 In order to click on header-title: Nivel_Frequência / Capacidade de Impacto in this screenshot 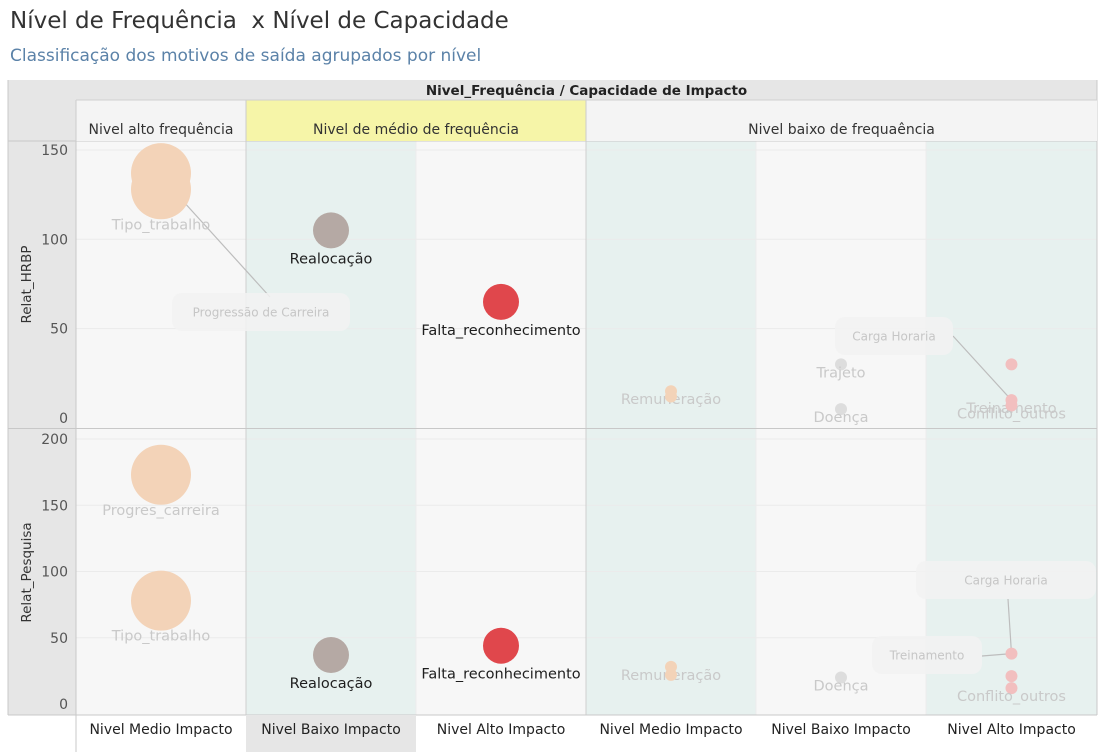, I will do `click(586, 91)`.